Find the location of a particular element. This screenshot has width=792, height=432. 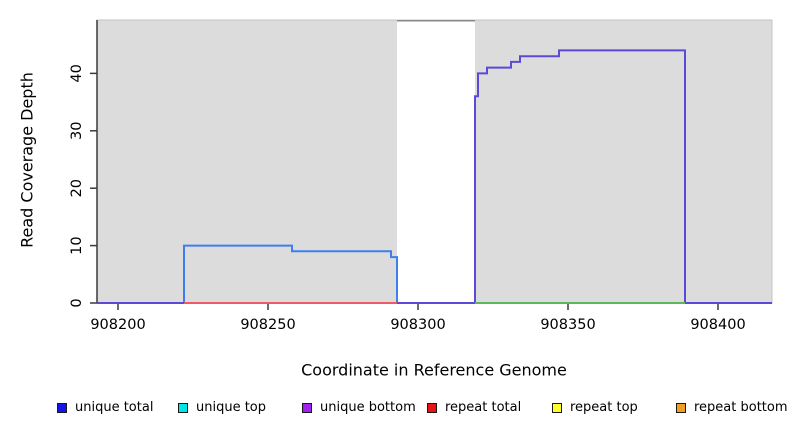

legend-label-unique-bottom: unique bottom is located at coordinates (368, 407).